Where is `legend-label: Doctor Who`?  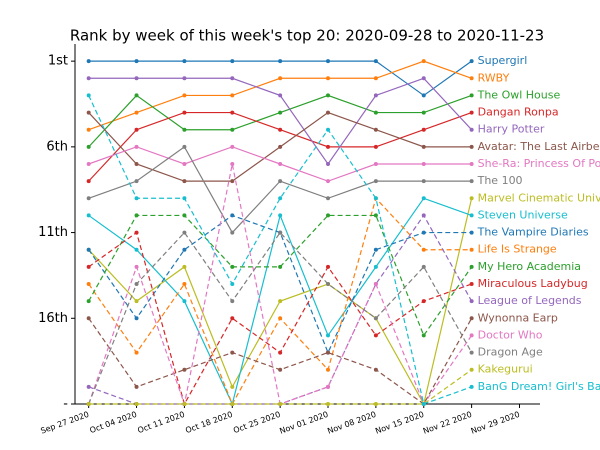
legend-label: Doctor Who is located at coordinates (510, 334).